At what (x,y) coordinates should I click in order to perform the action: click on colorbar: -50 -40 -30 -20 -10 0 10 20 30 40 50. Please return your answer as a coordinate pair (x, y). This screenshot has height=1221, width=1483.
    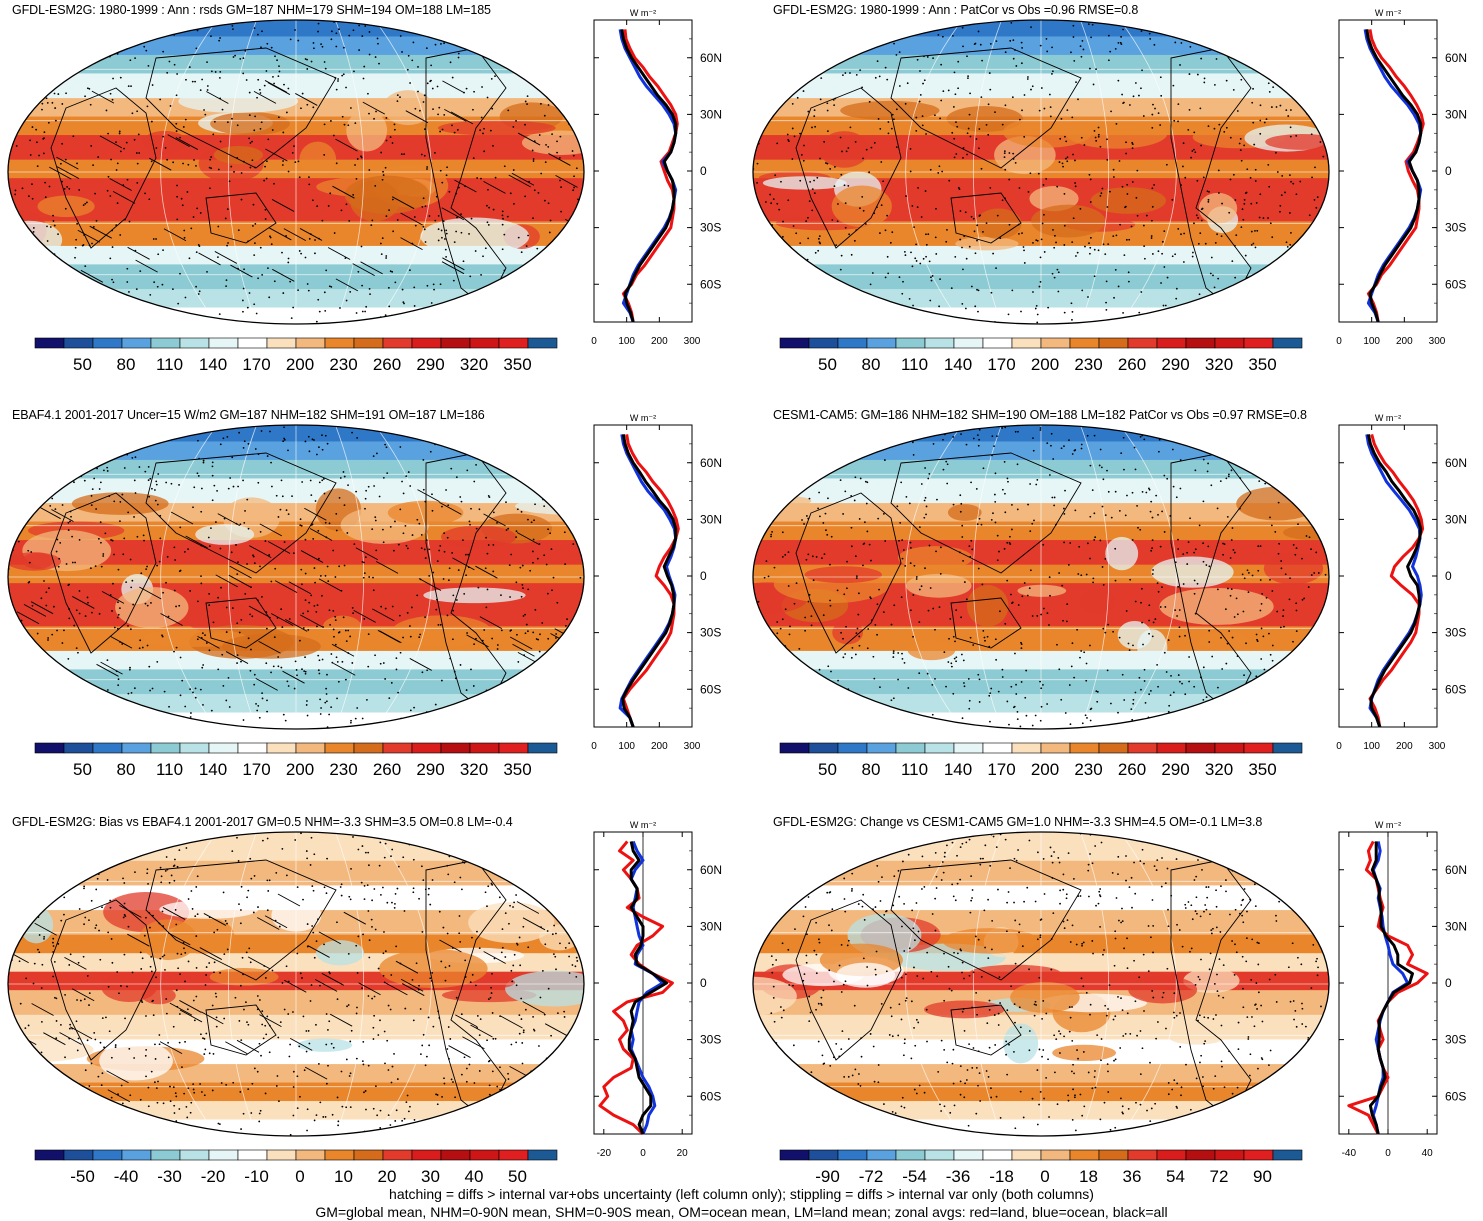
    Looking at the image, I should click on (296, 1167).